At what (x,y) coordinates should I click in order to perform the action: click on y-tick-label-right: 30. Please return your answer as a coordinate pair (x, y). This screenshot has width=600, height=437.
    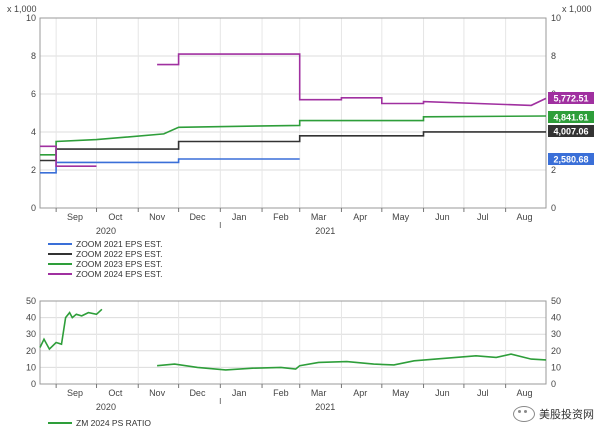
    Looking at the image, I should click on (556, 334).